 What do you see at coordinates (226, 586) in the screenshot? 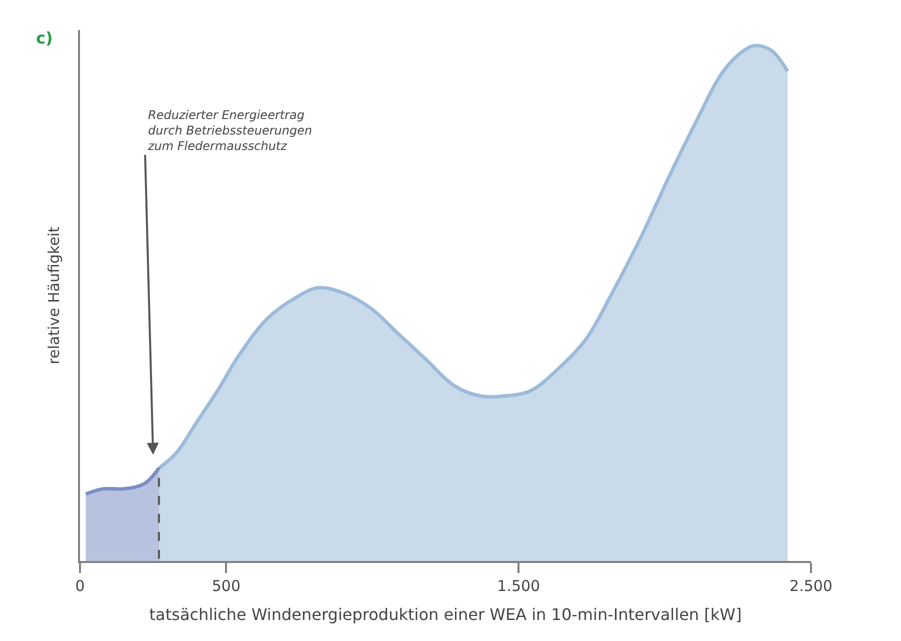
I see `x-tick-label: 500` at bounding box center [226, 586].